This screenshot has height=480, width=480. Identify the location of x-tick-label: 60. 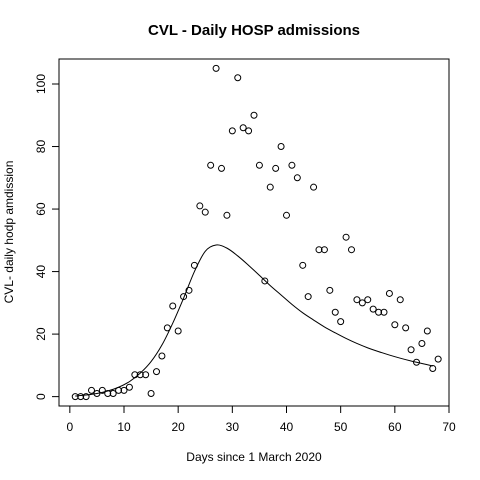
(395, 427).